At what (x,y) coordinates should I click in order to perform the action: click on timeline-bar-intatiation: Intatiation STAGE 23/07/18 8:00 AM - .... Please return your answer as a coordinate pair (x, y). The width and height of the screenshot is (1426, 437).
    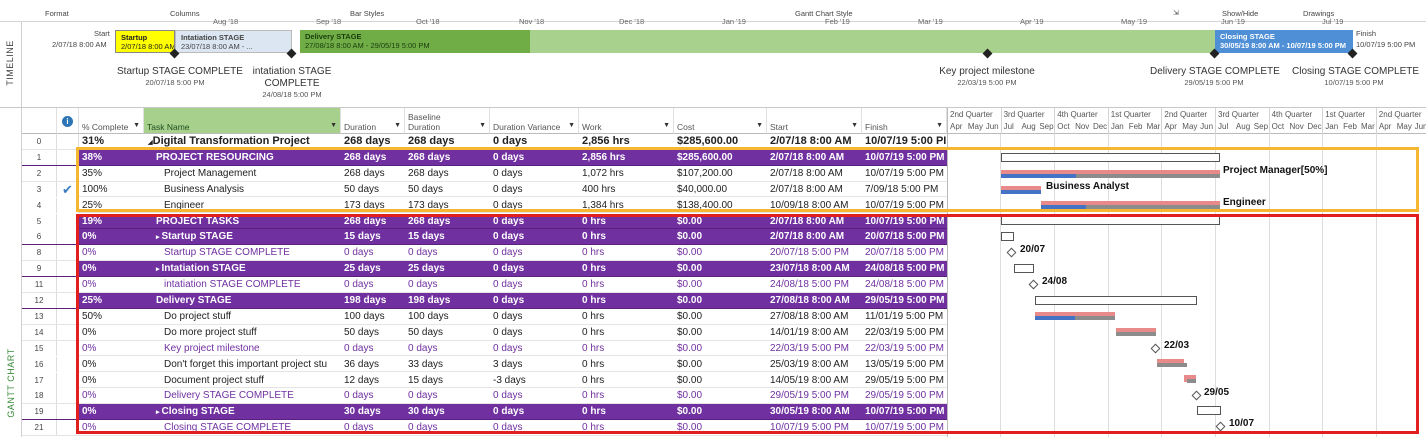
    Looking at the image, I should click on (233, 41).